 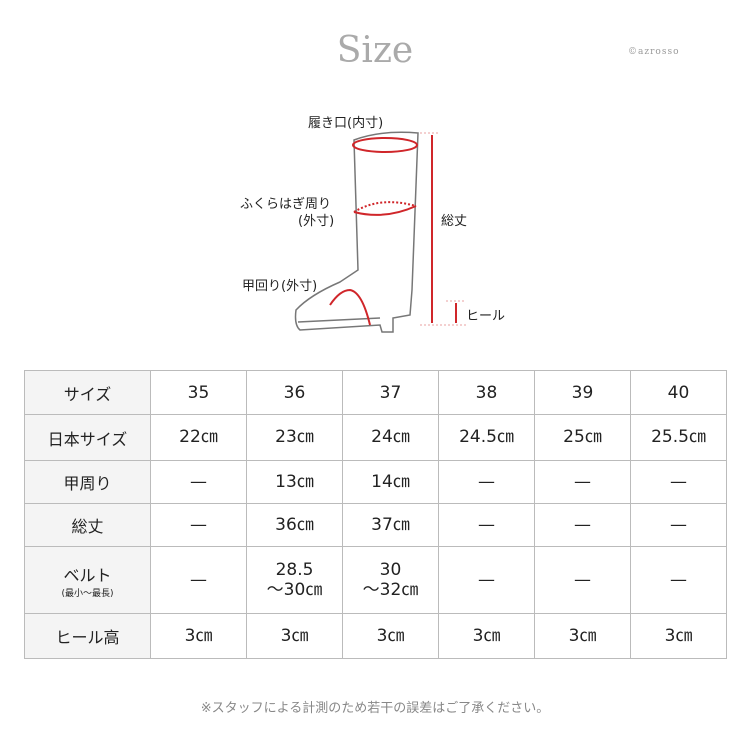 What do you see at coordinates (294, 392) in the screenshot?
I see `header-cell: 36` at bounding box center [294, 392].